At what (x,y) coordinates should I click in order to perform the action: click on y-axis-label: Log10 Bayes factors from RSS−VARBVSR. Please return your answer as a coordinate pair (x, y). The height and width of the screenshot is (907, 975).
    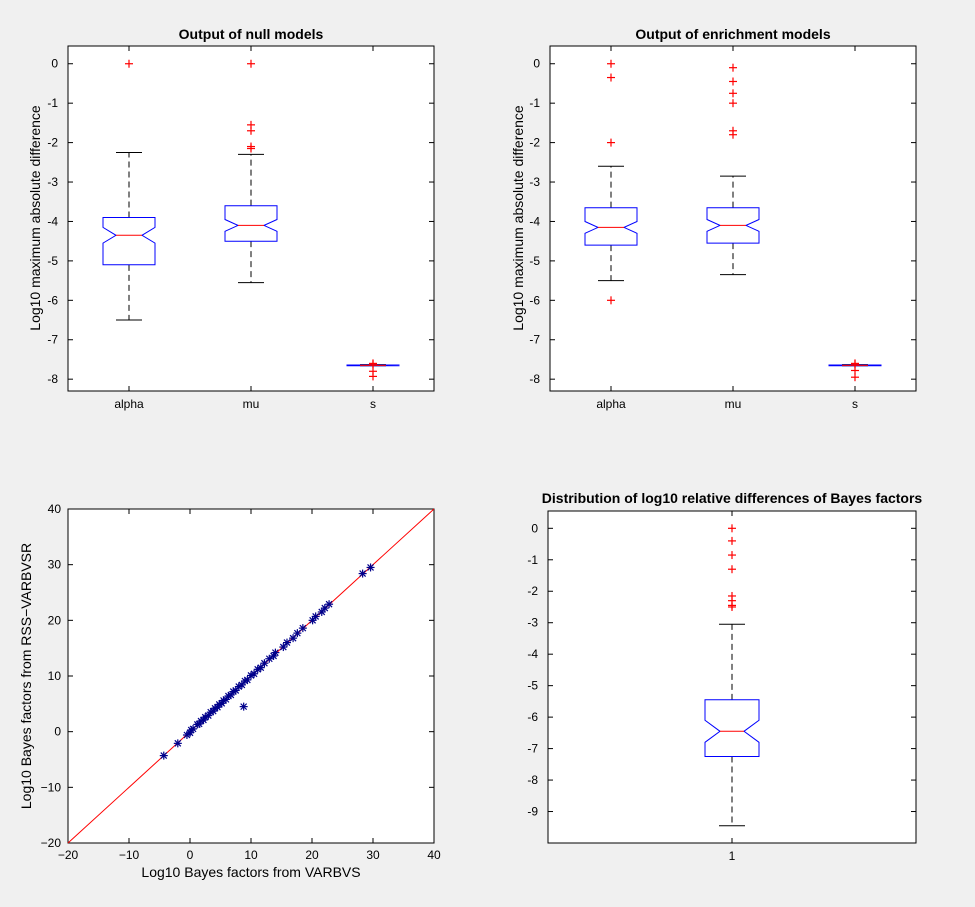
    Looking at the image, I should click on (26, 676).